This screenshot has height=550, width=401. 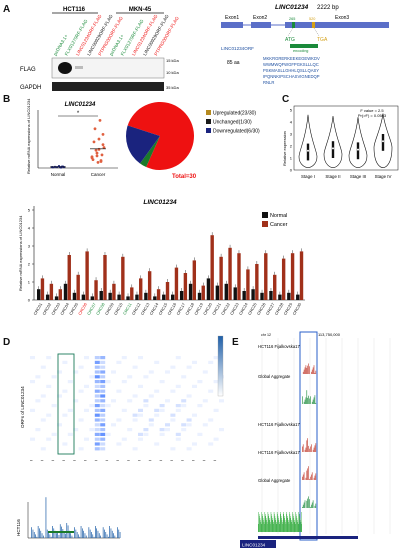 I want to click on bar-category: CRC30, so click(x=296, y=308).